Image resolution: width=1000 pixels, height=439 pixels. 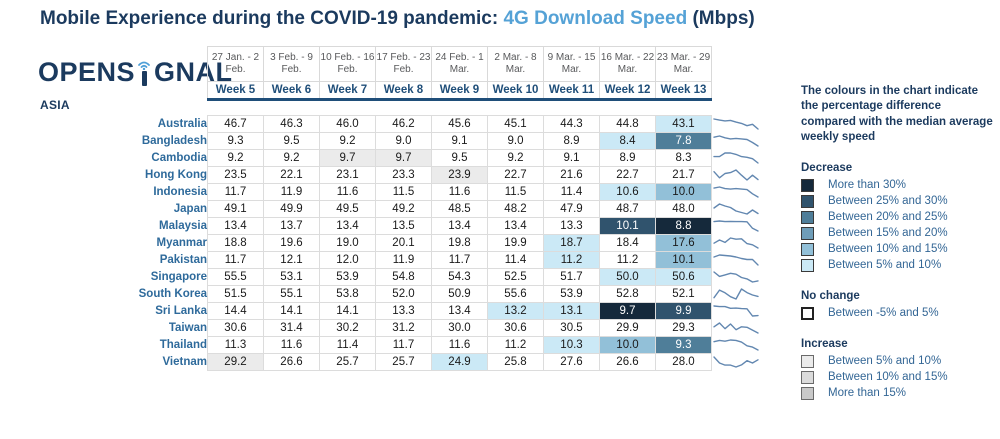 What do you see at coordinates (291, 175) in the screenshot?
I see `value-cell: 22.1` at bounding box center [291, 175].